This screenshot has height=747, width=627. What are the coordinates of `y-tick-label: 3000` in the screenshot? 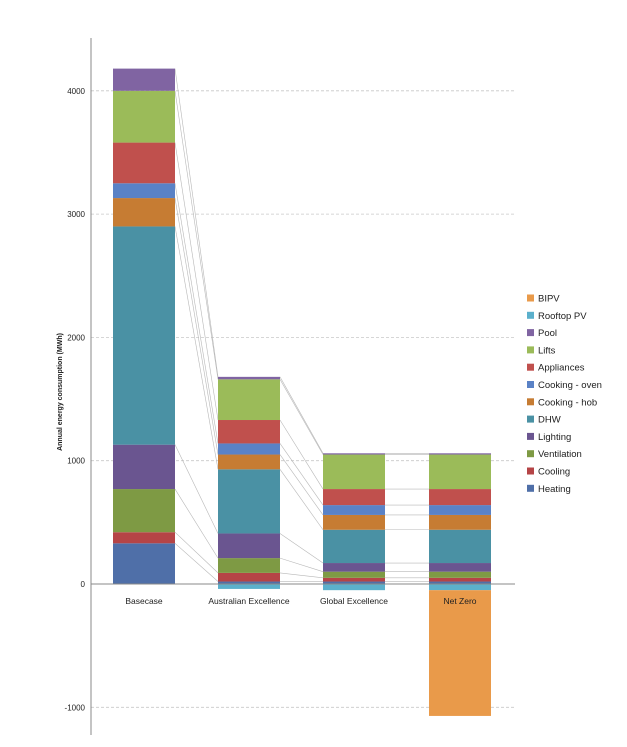 It's located at (76, 214).